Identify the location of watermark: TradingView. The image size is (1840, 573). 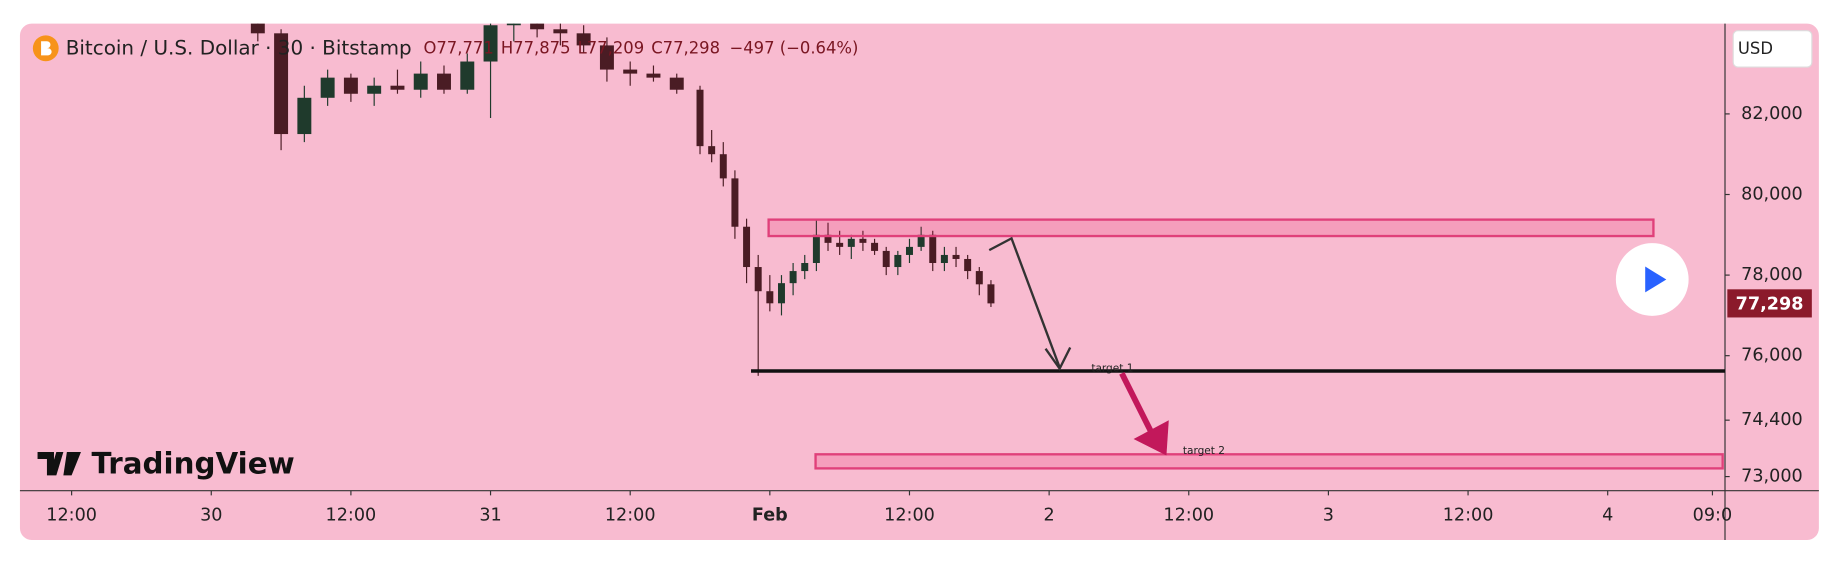
(193, 463).